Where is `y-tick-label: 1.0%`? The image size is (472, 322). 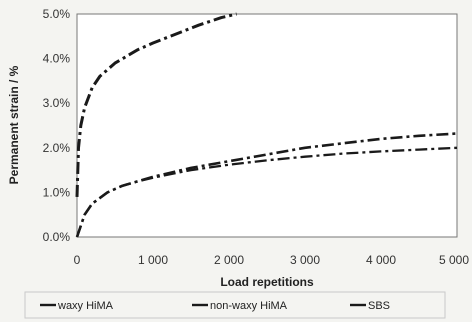 y-tick-label: 1.0% is located at coordinates (57, 192).